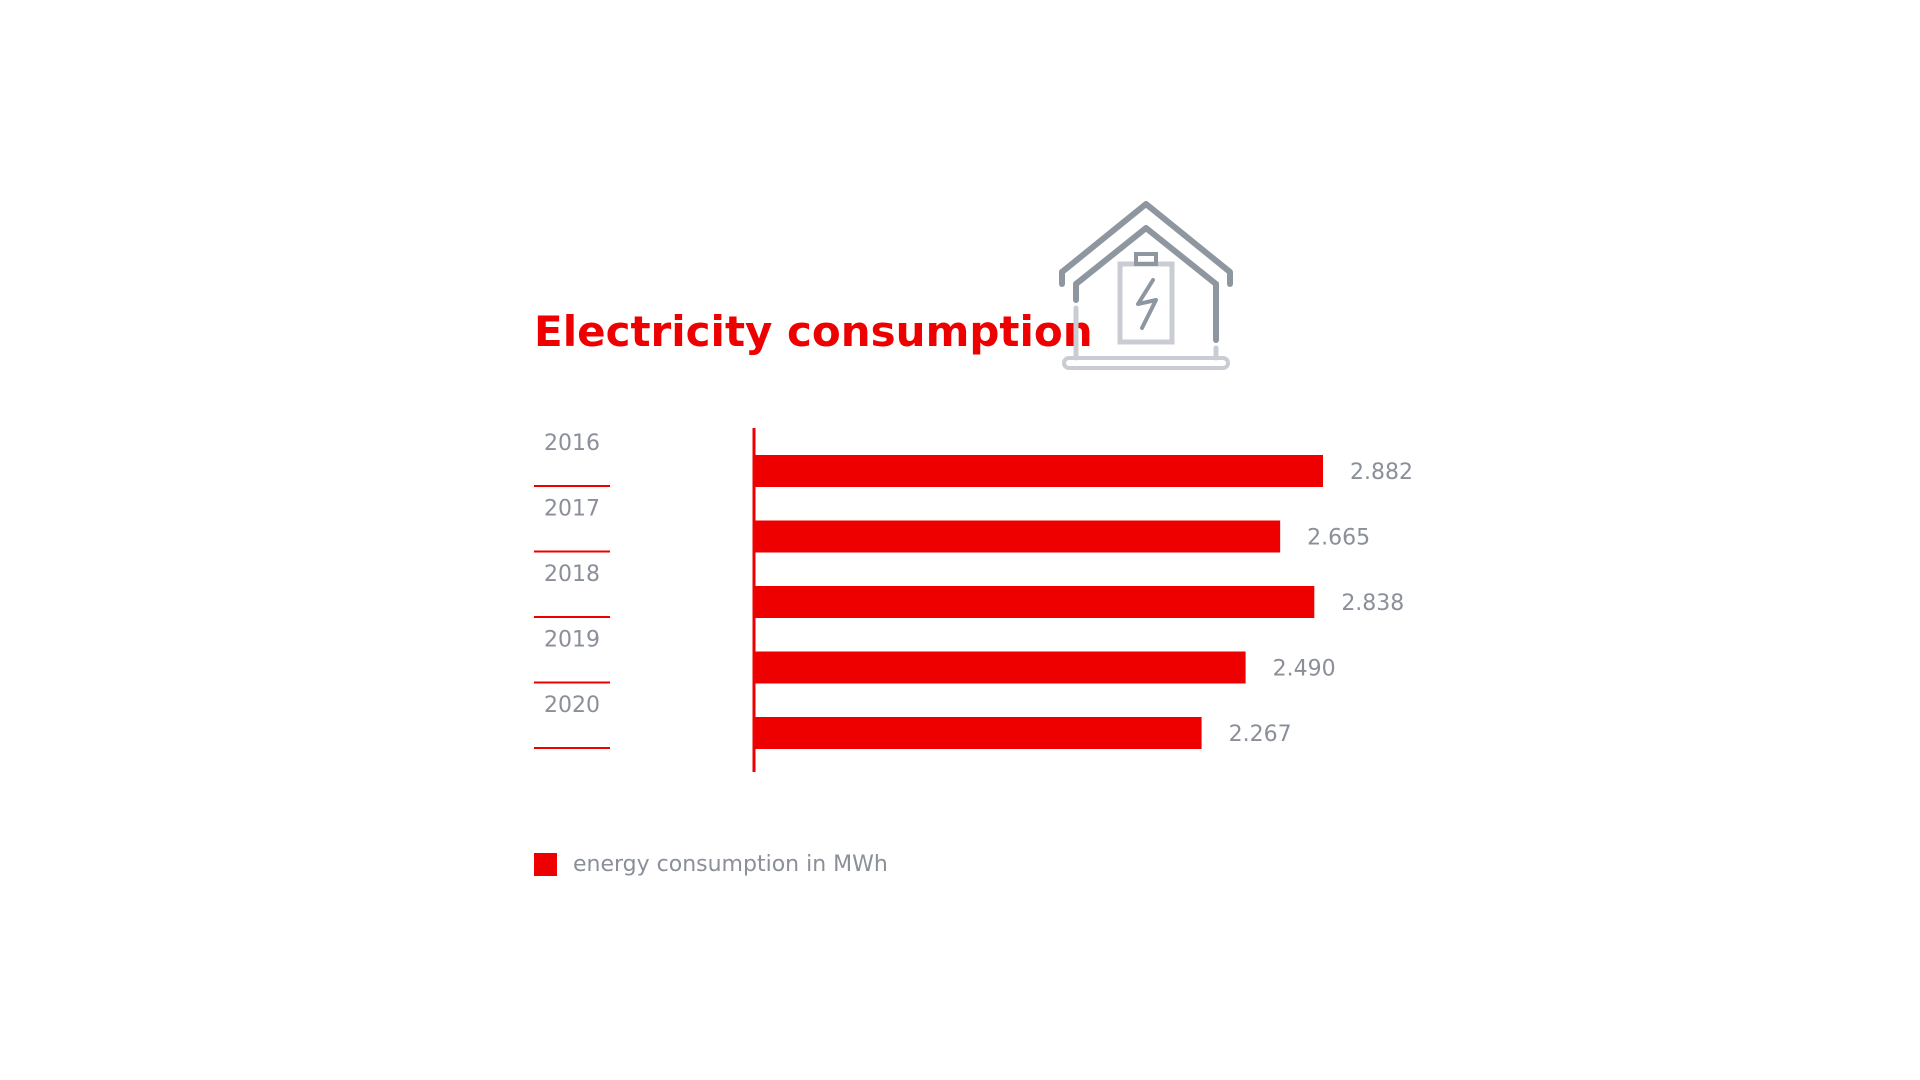 Image resolution: width=1920 pixels, height=1080 pixels. What do you see at coordinates (545, 864) in the screenshot?
I see `legend-swatch` at bounding box center [545, 864].